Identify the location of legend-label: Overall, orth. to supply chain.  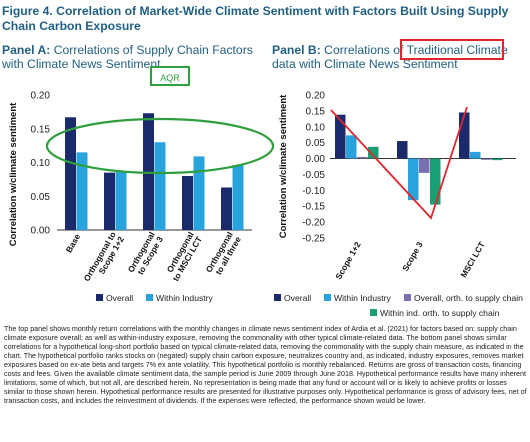
(468, 298).